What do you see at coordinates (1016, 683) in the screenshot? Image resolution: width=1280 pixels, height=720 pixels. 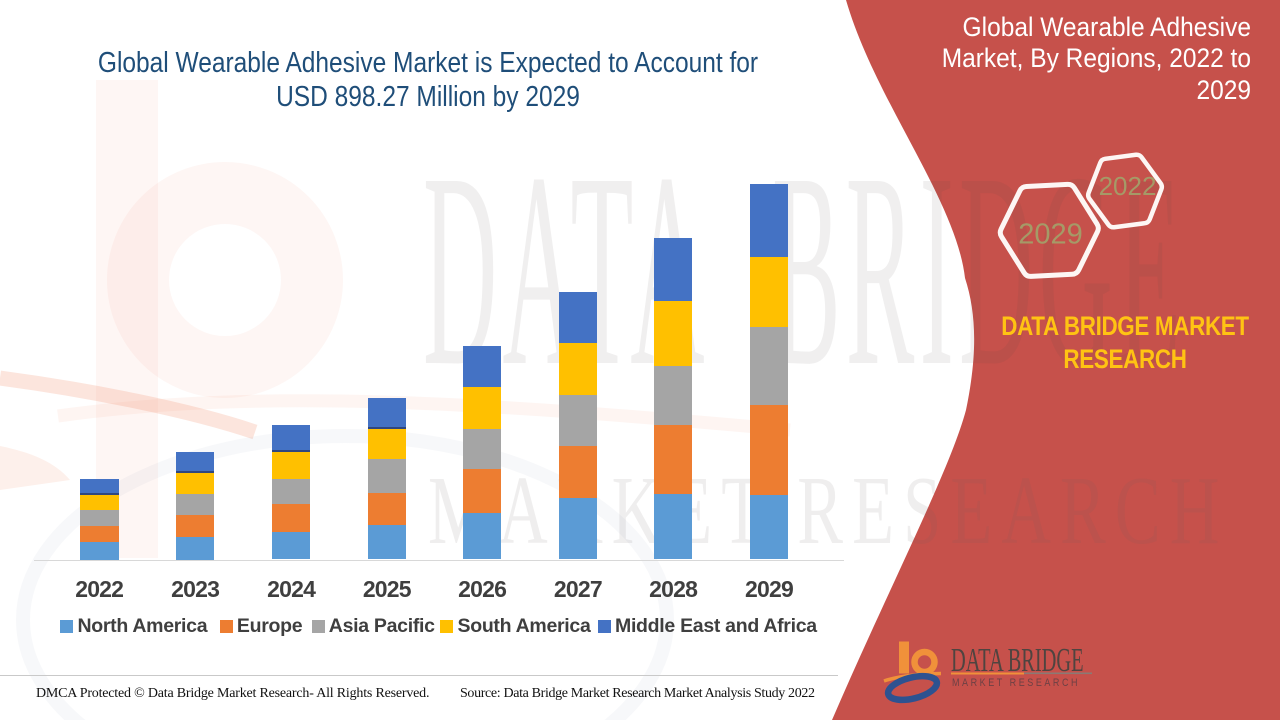 I see `svg-text: MARKET RESEARCH` at bounding box center [1016, 683].